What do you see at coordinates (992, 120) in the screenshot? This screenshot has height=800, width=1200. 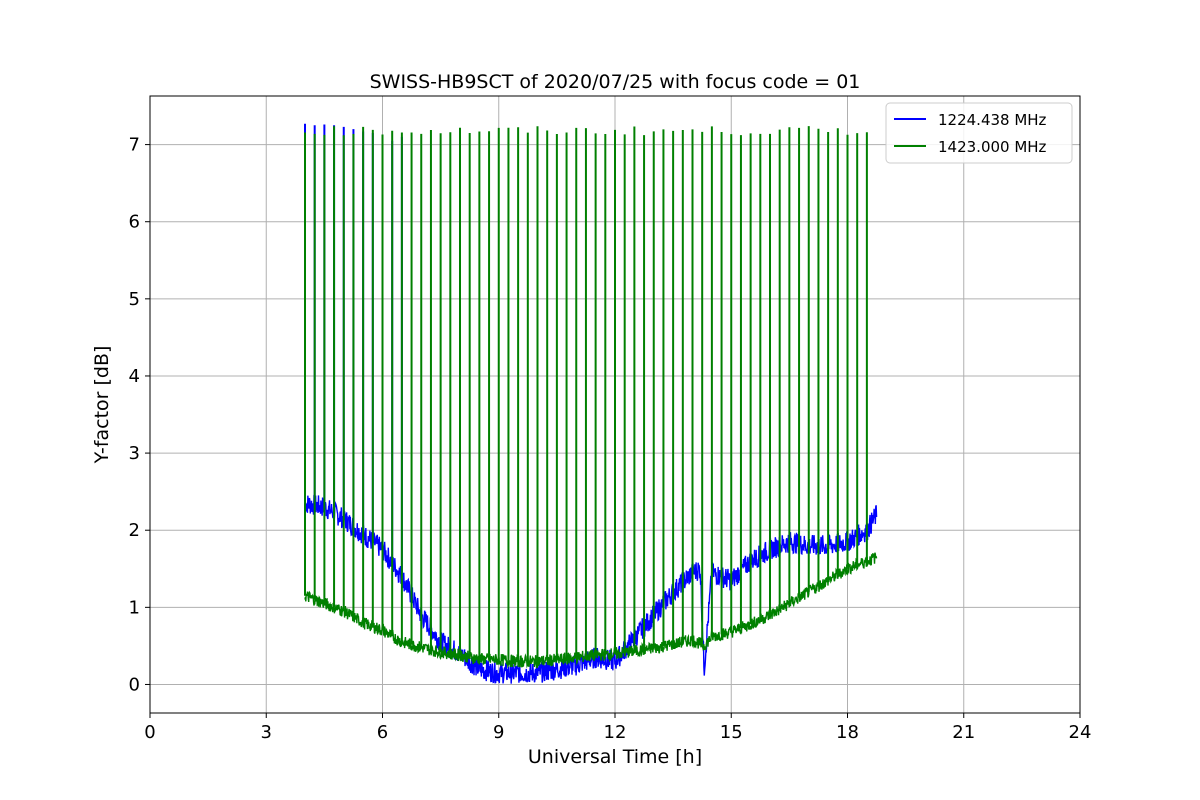 I see `legend-label-0: 1224.438 MHz` at bounding box center [992, 120].